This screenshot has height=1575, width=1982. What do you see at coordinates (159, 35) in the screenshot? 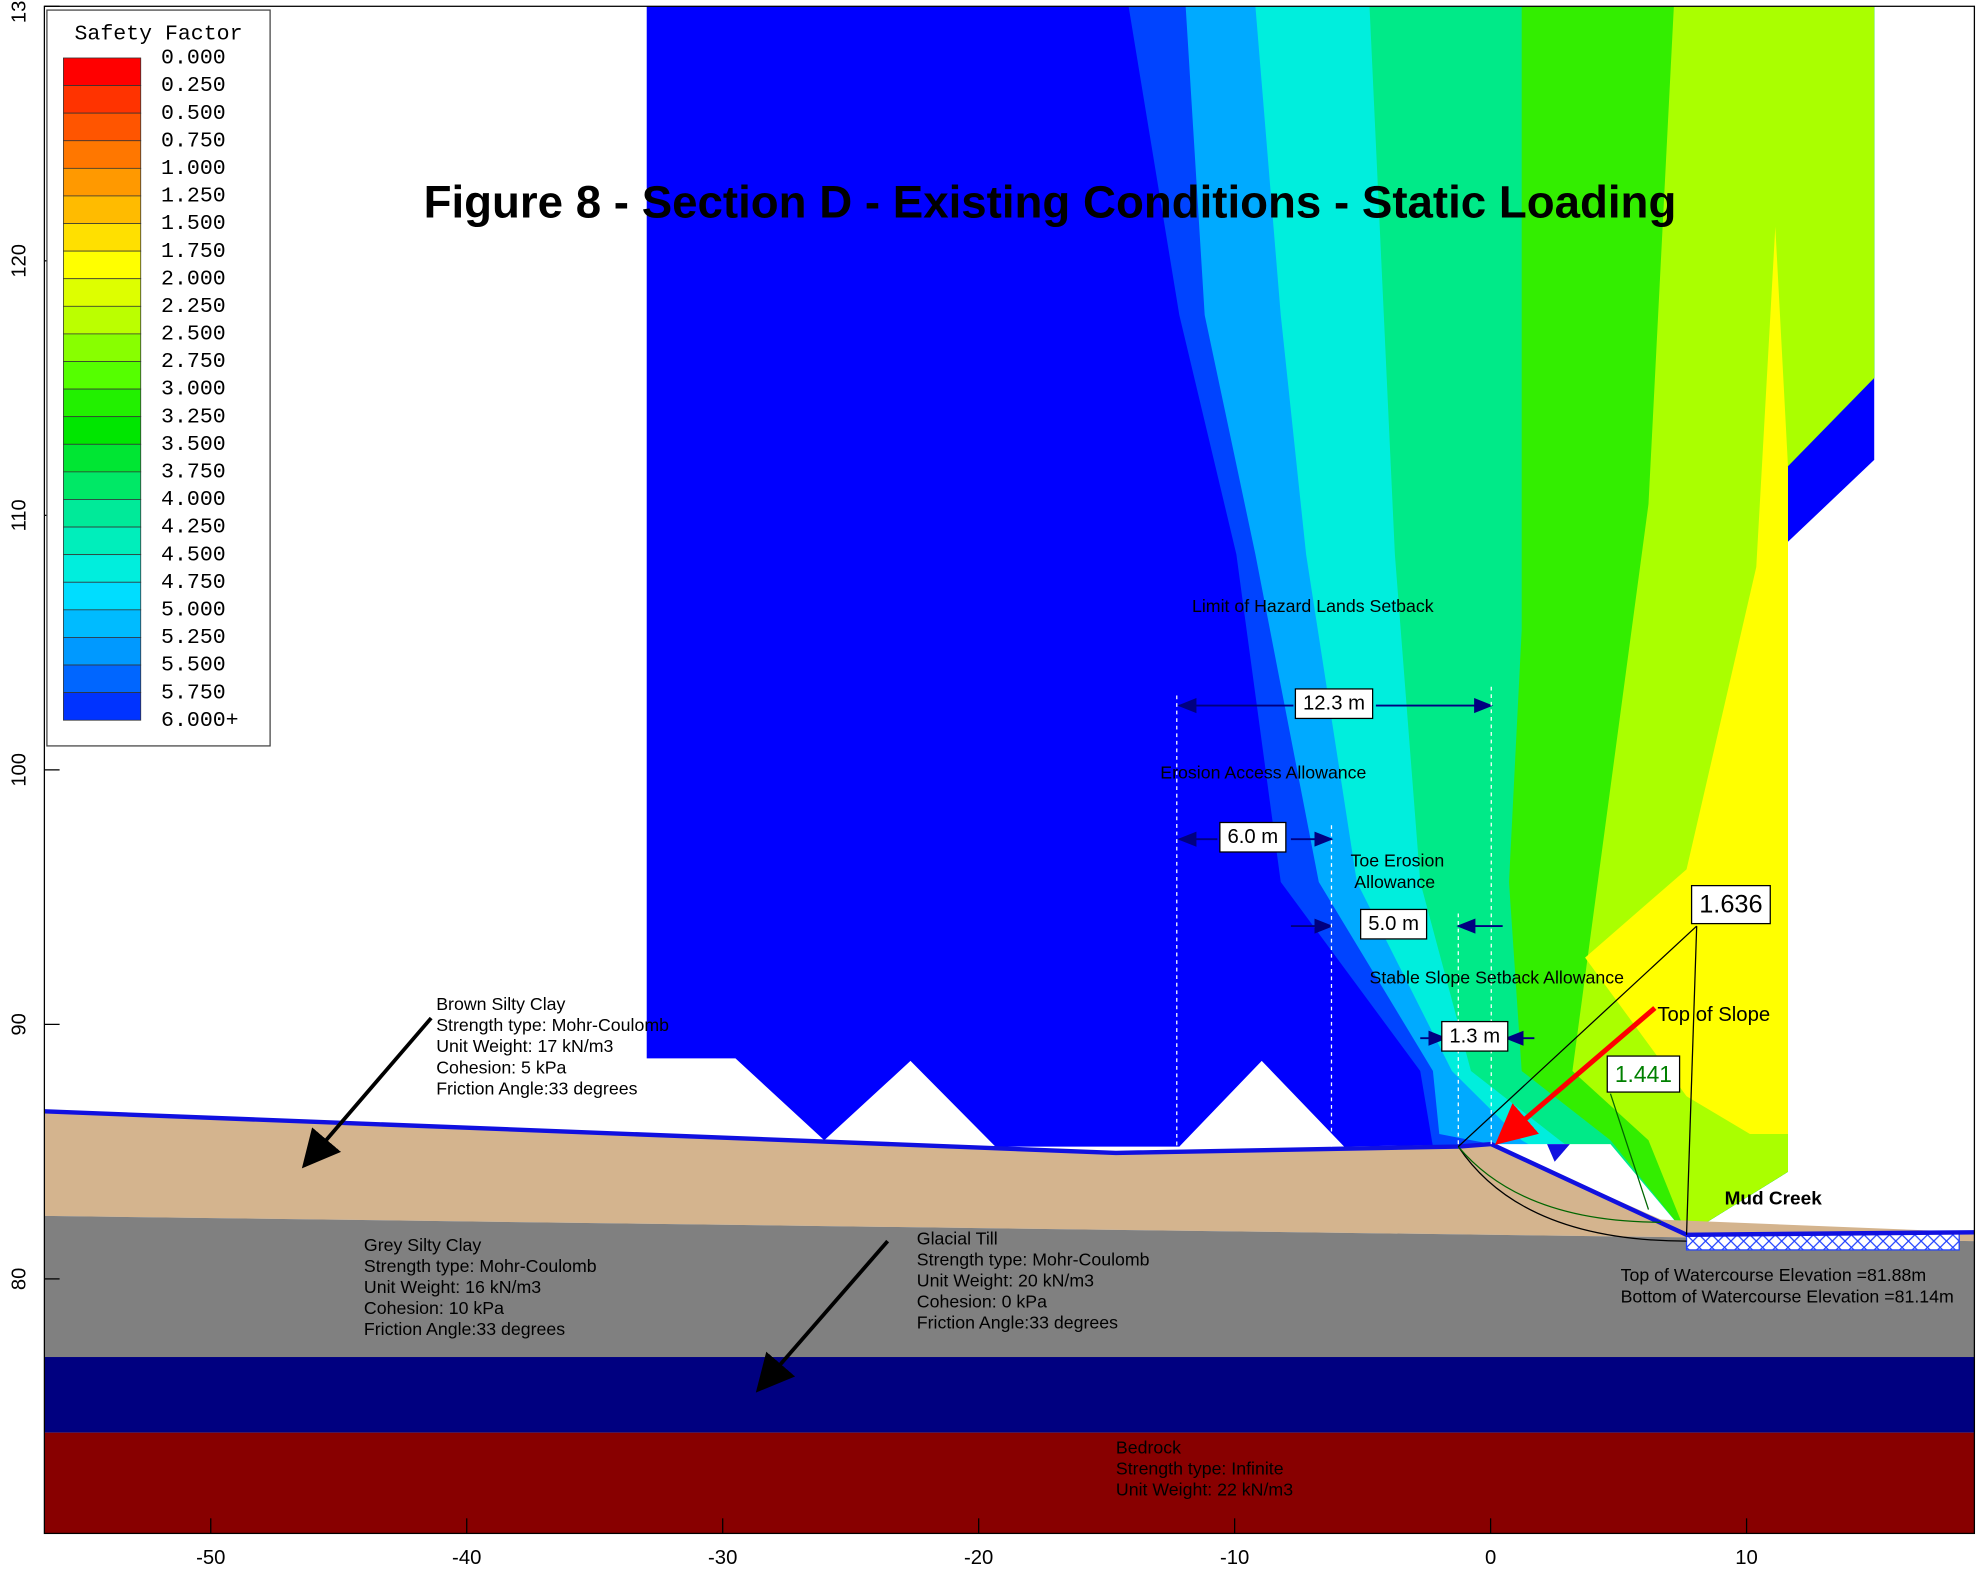
I see `legend-title: Safety Factor` at bounding box center [159, 35].